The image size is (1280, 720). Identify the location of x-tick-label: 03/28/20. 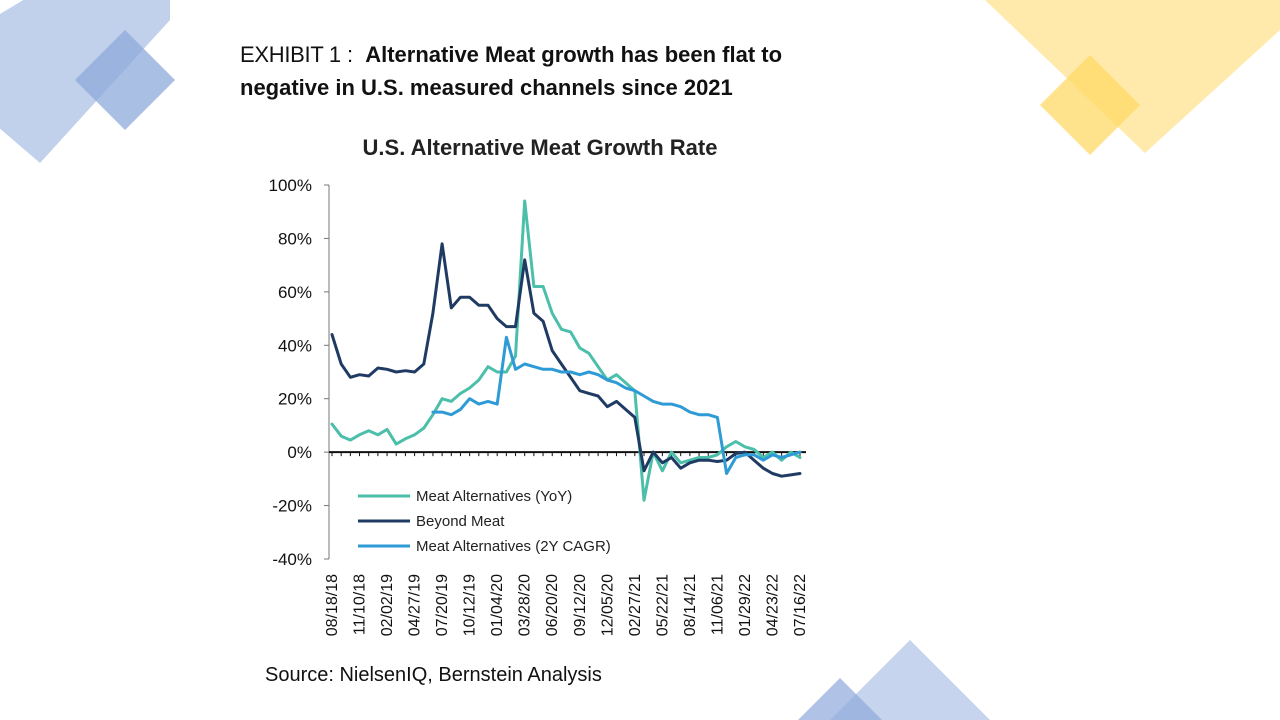
(525, 605).